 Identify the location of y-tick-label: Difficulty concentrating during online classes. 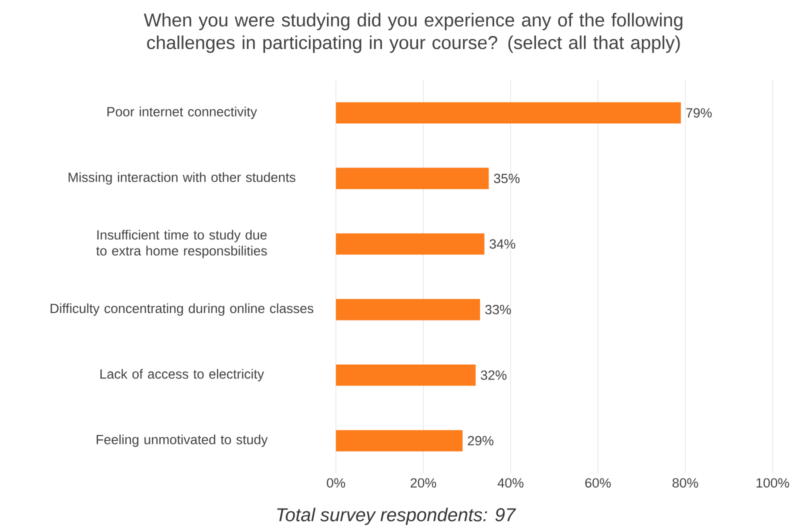
(182, 309).